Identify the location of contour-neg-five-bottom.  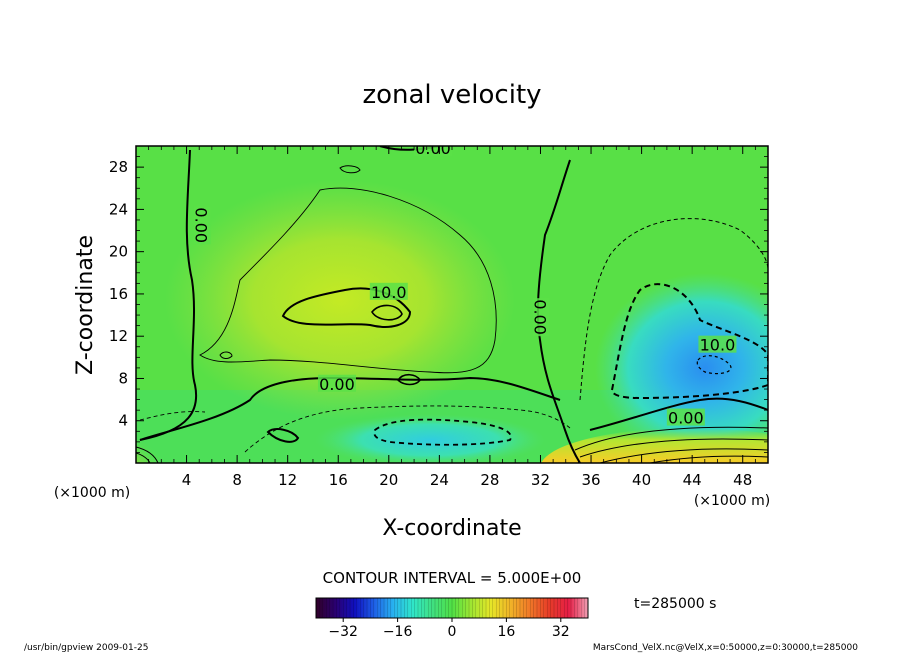
(442, 432).